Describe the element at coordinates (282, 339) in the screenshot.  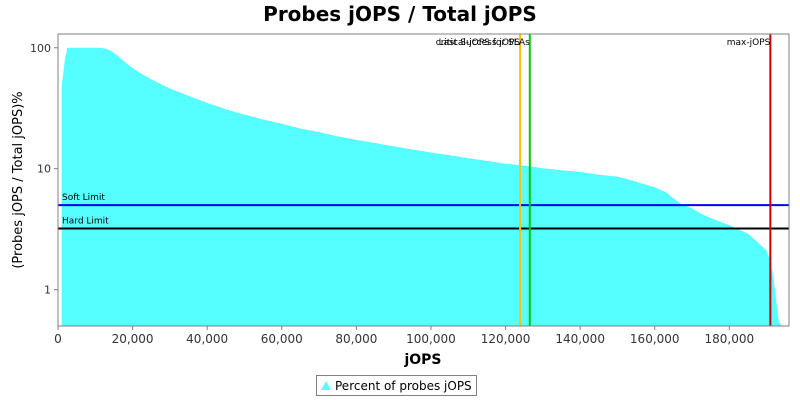
I see `x-tick-label: 60,000` at that location.